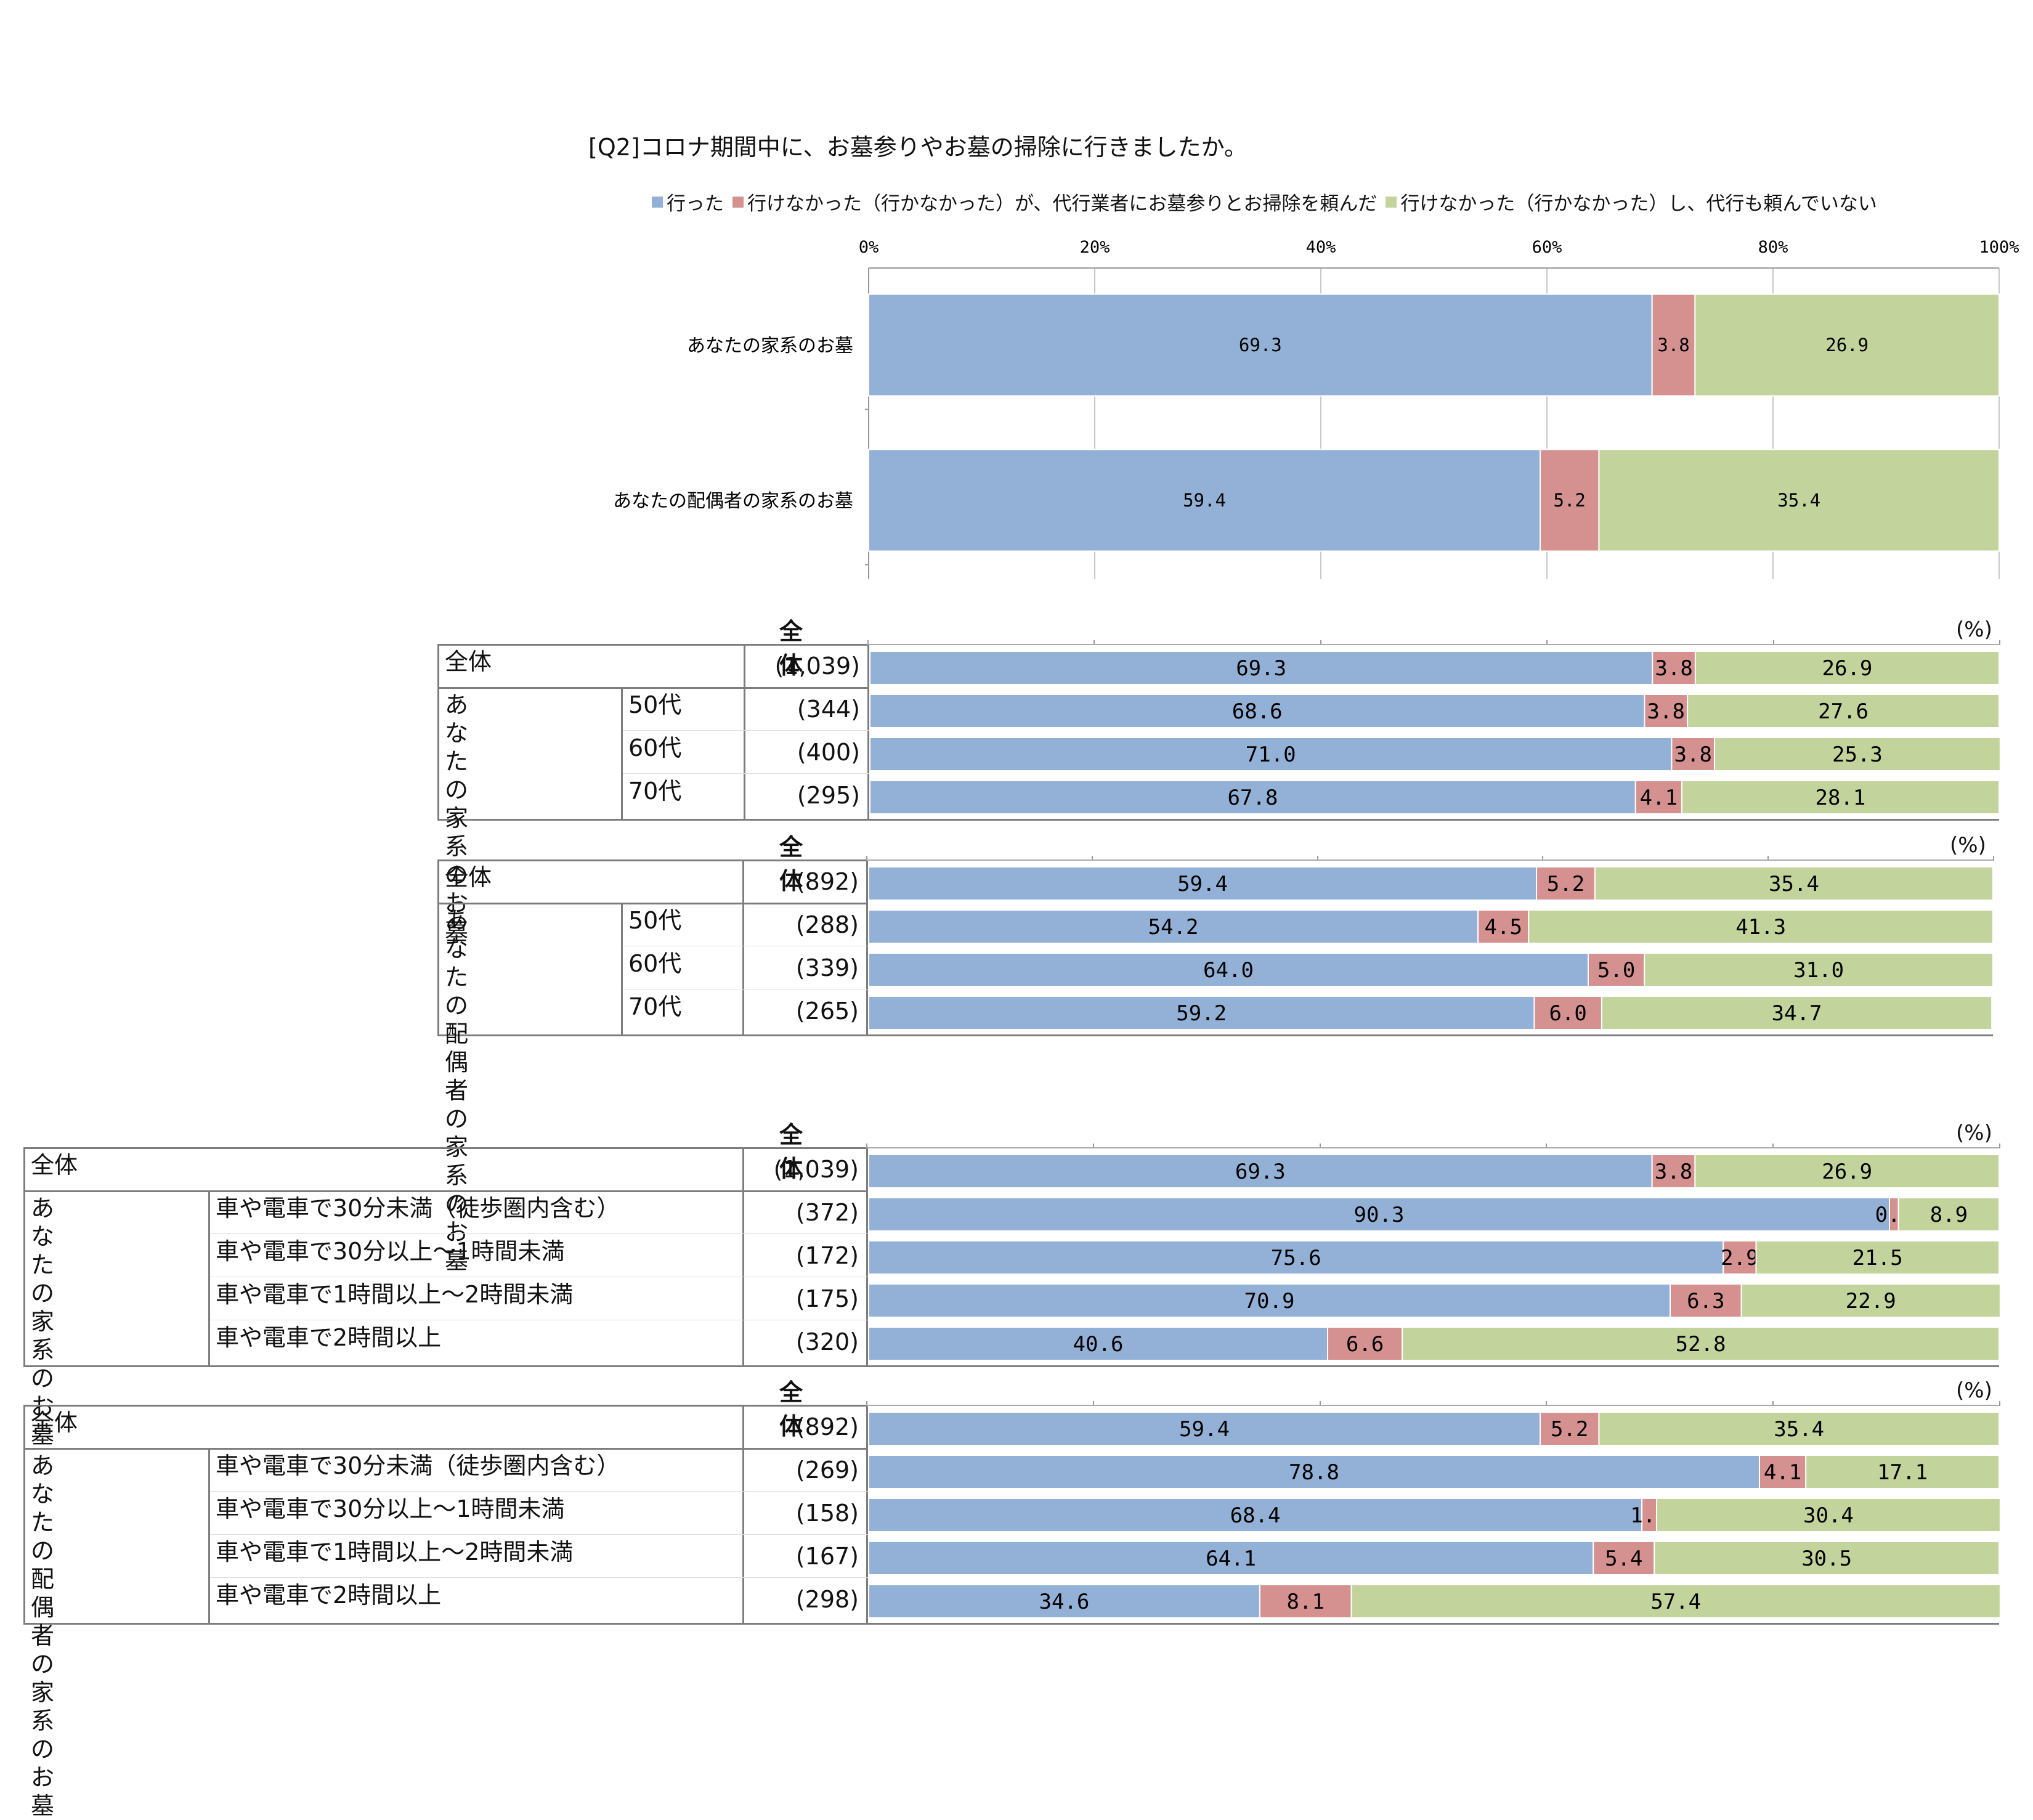  I want to click on data-label: 68.6, so click(1257, 711).